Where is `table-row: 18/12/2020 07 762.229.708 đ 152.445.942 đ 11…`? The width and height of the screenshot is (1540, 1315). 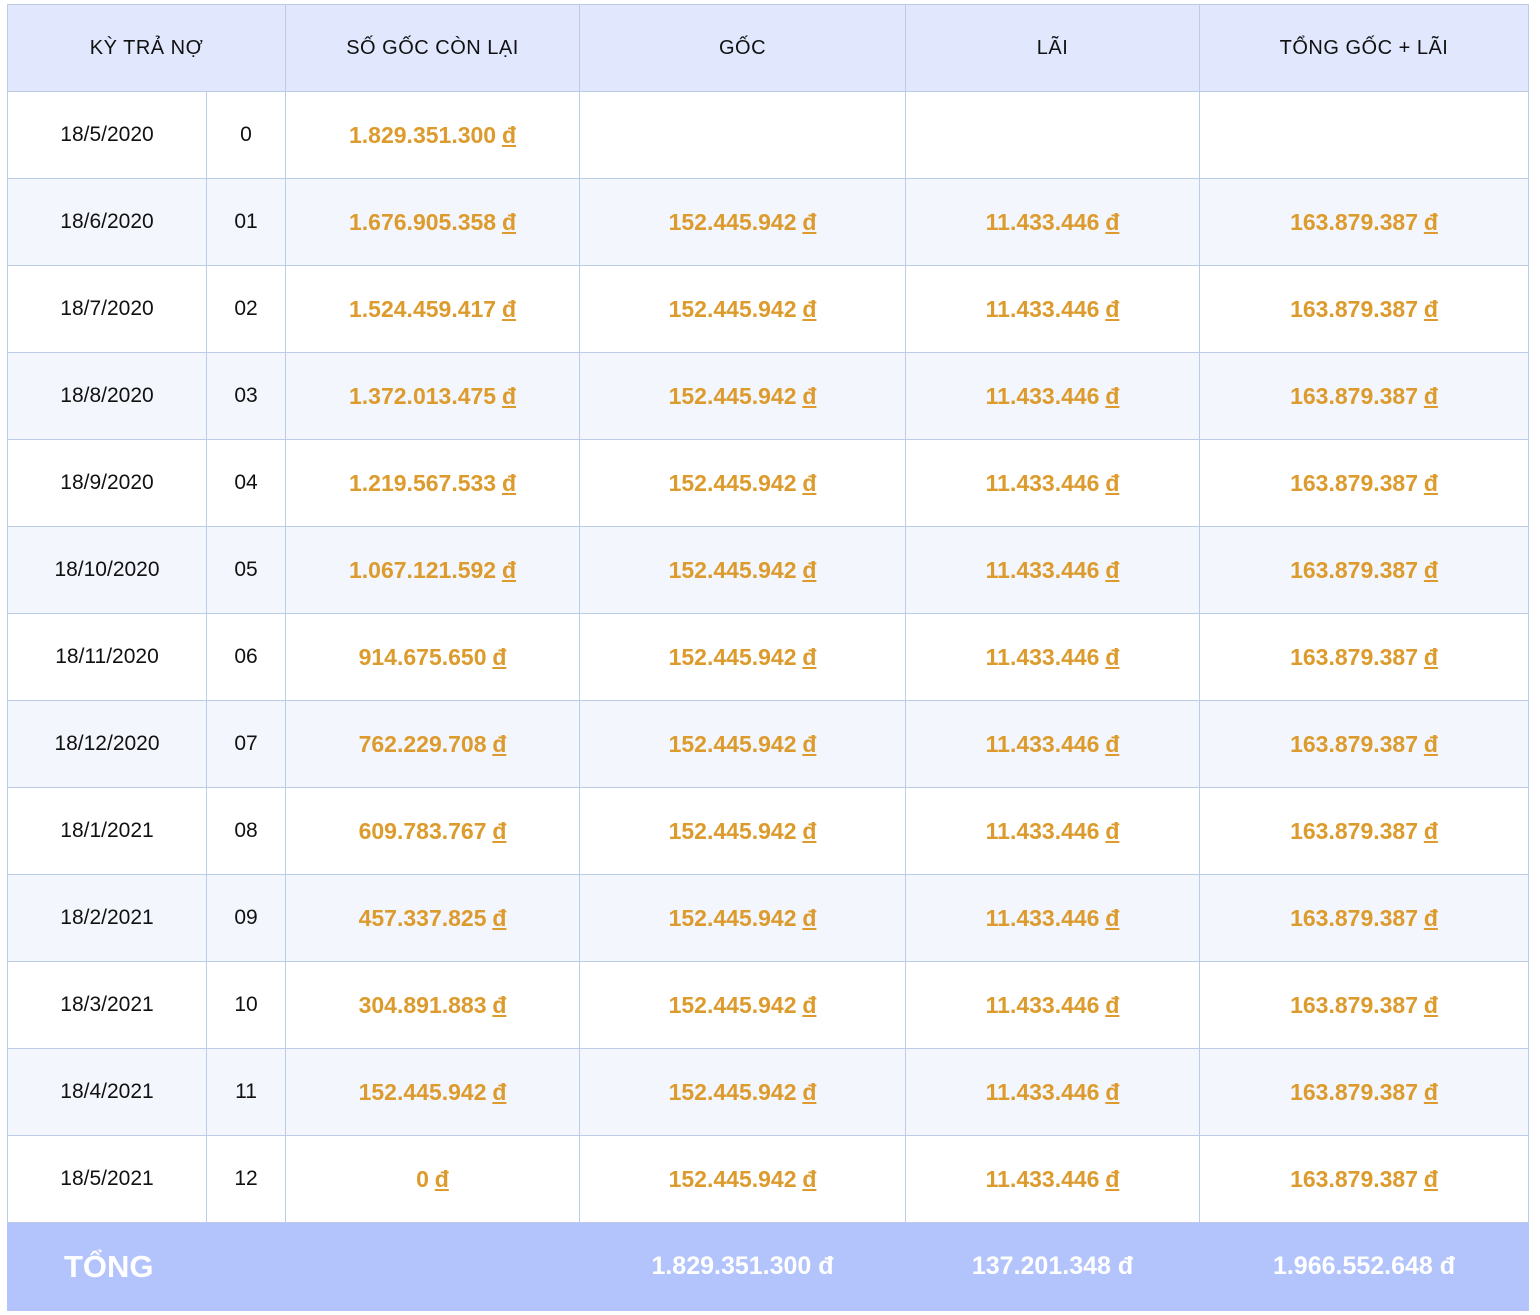 table-row: 18/12/2020 07 762.229.708 đ 152.445.942 đ 11… is located at coordinates (768, 744).